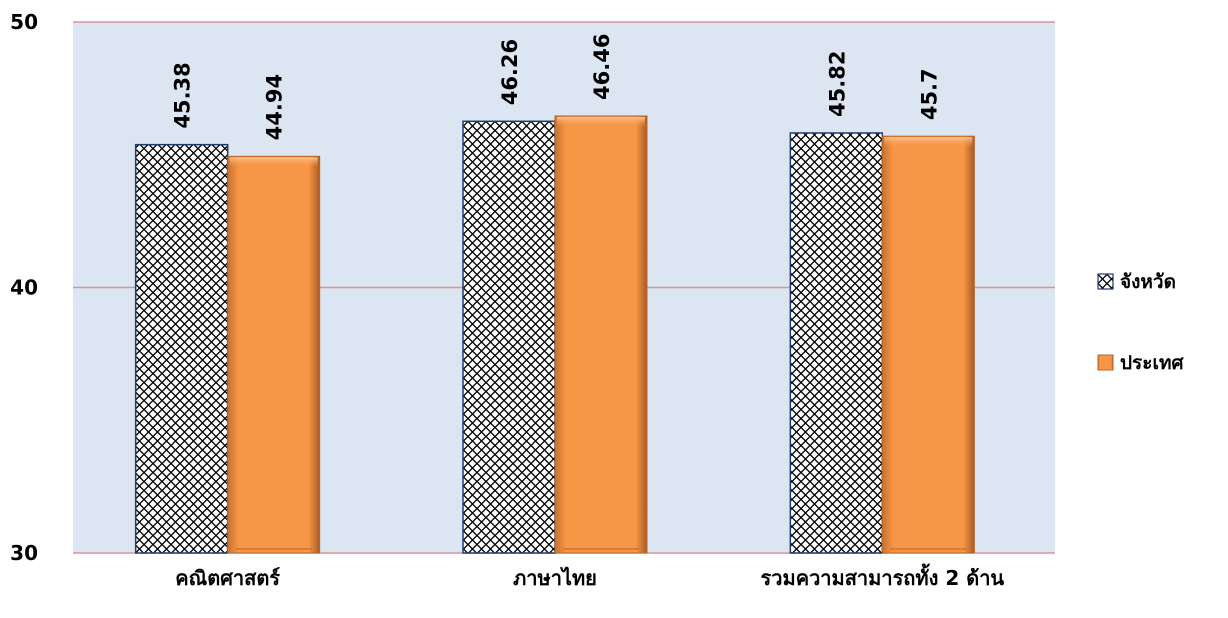 The image size is (1228, 618). What do you see at coordinates (275, 107) in the screenshot?
I see `data-label: 44.94` at bounding box center [275, 107].